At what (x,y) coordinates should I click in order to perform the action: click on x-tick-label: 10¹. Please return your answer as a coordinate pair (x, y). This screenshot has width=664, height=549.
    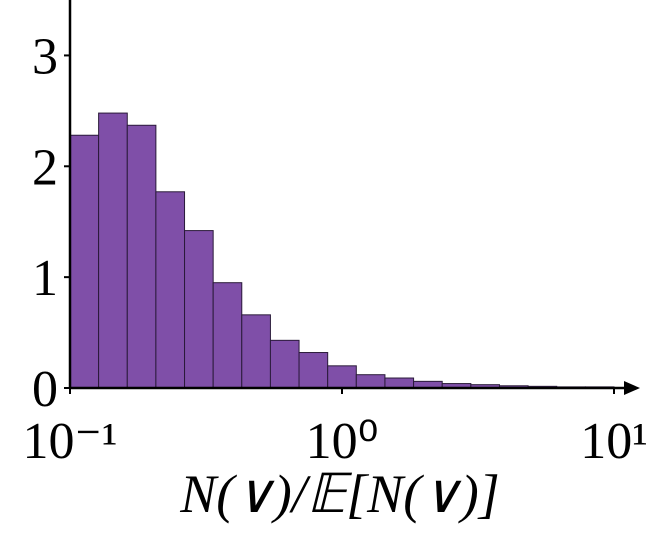
    Looking at the image, I should click on (614, 441).